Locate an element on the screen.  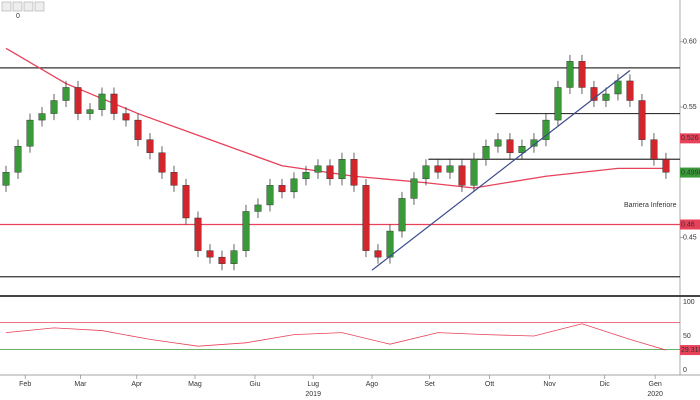
rsi-tick-label: 50 is located at coordinates (687, 336).